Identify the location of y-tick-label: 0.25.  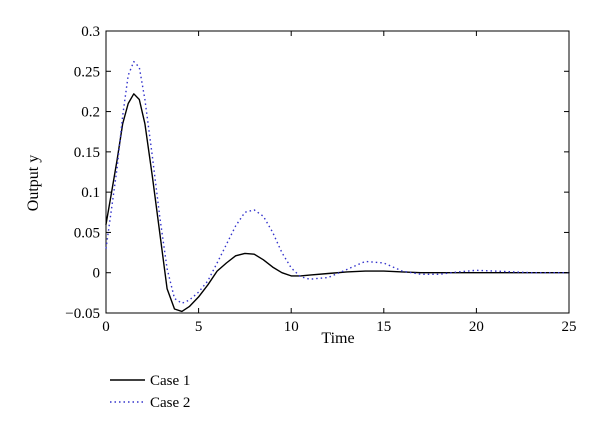
(87, 72).